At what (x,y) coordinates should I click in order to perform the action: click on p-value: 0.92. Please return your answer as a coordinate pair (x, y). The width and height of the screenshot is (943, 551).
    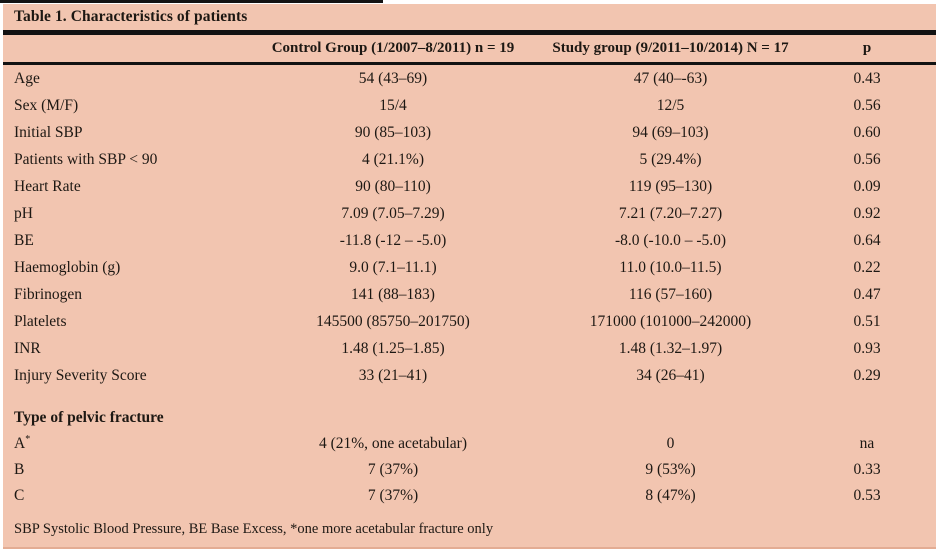
    Looking at the image, I should click on (867, 213).